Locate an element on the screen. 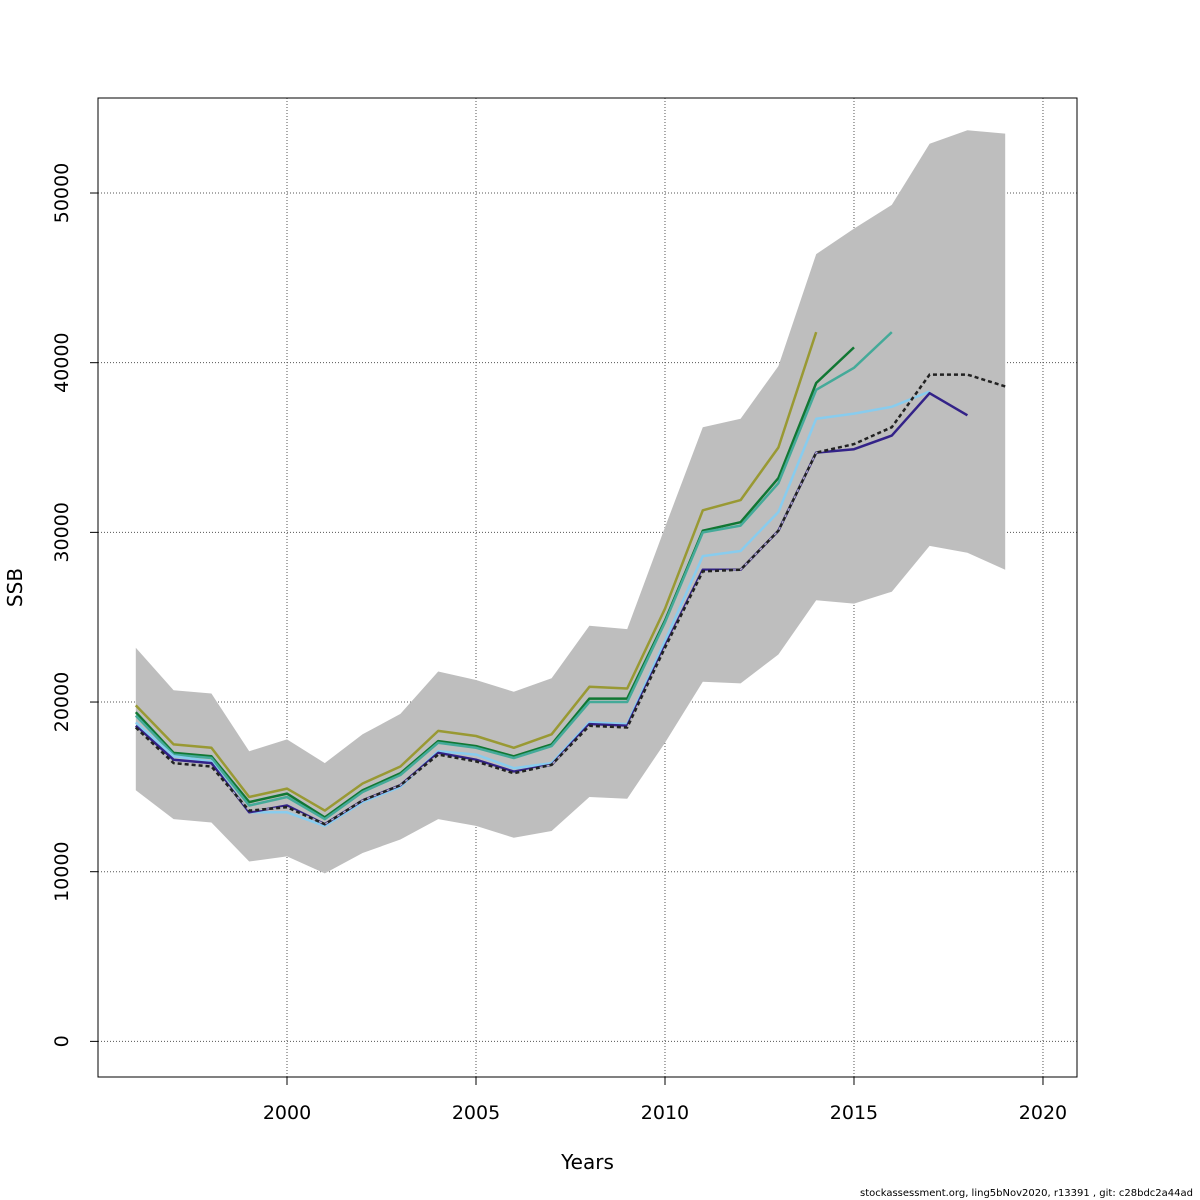 This screenshot has height=1200, width=1200. x-tick-label: 2000 is located at coordinates (287, 1113).